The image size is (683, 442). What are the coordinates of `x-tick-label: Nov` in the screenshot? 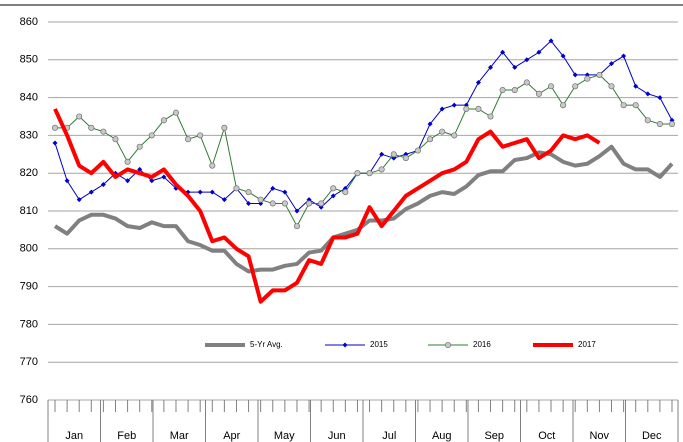 It's located at (599, 436).